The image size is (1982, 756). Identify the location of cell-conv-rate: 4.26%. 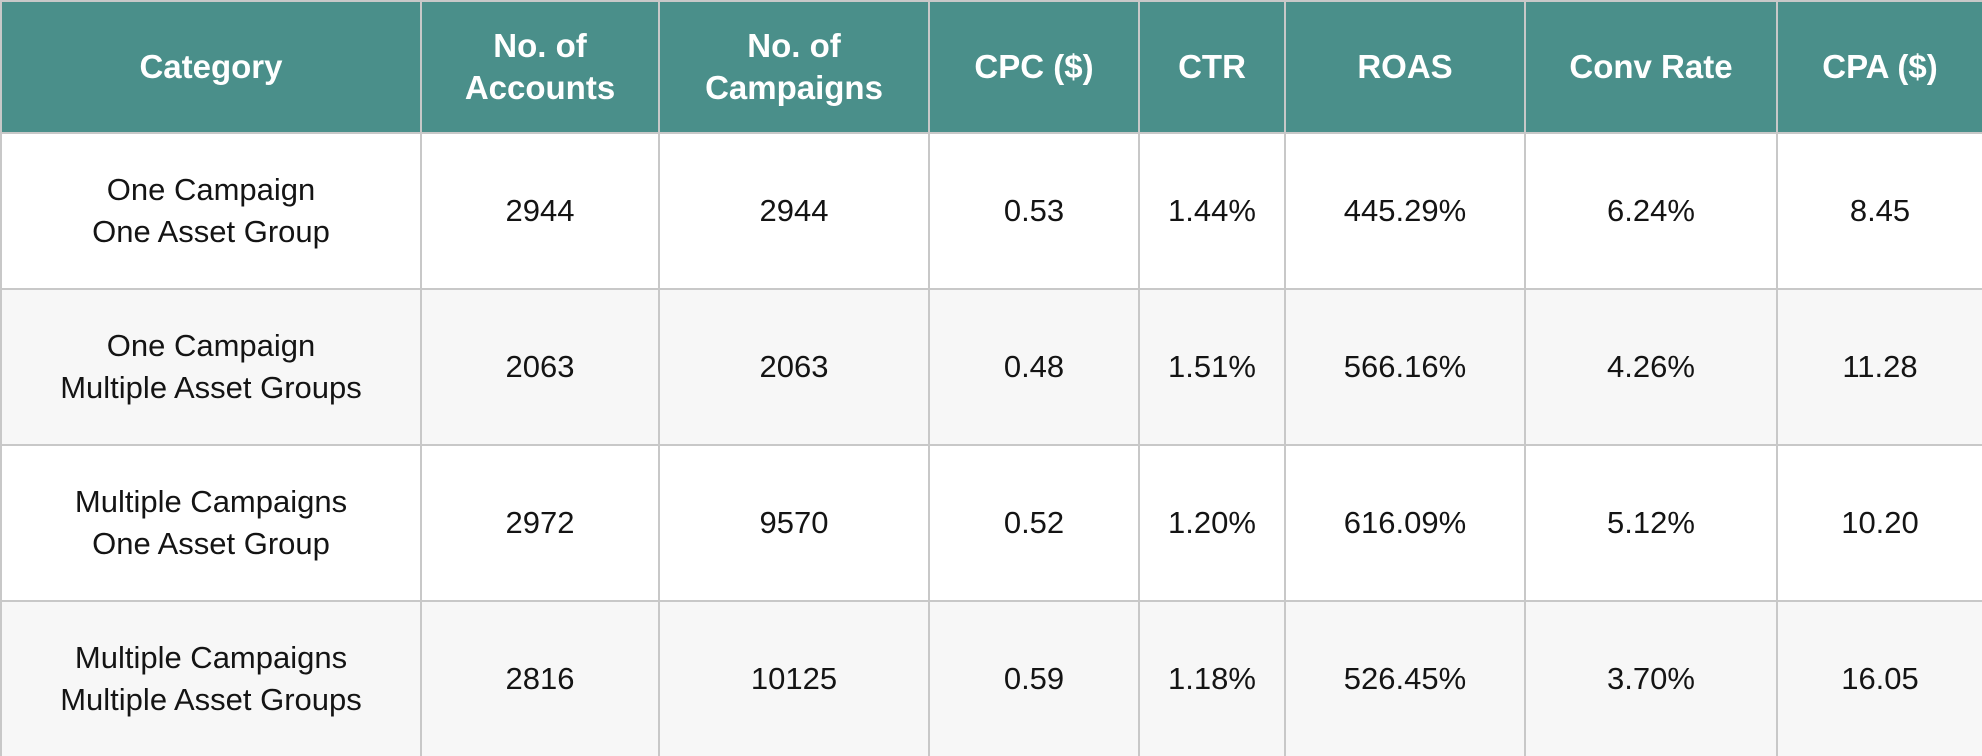
(1651, 367).